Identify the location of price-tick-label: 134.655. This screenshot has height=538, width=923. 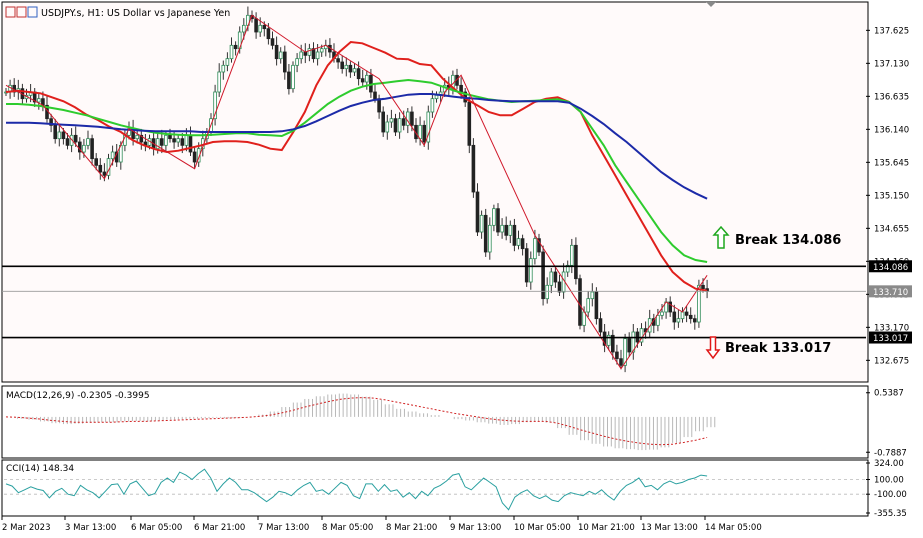
(891, 229).